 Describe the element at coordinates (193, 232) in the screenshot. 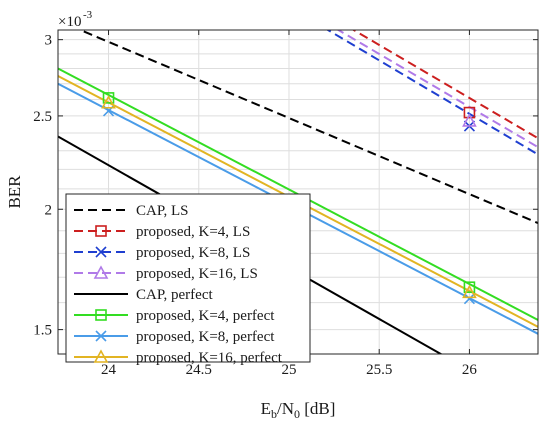

I see `legend-label: proposed, K=4, LS` at that location.